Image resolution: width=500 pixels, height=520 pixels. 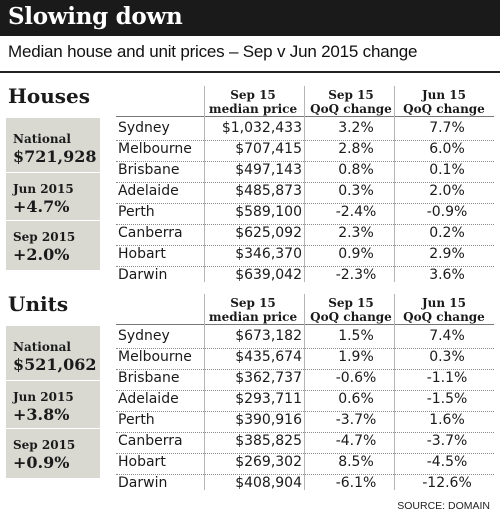 What do you see at coordinates (268, 212) in the screenshot?
I see `median-price: $589,100` at bounding box center [268, 212].